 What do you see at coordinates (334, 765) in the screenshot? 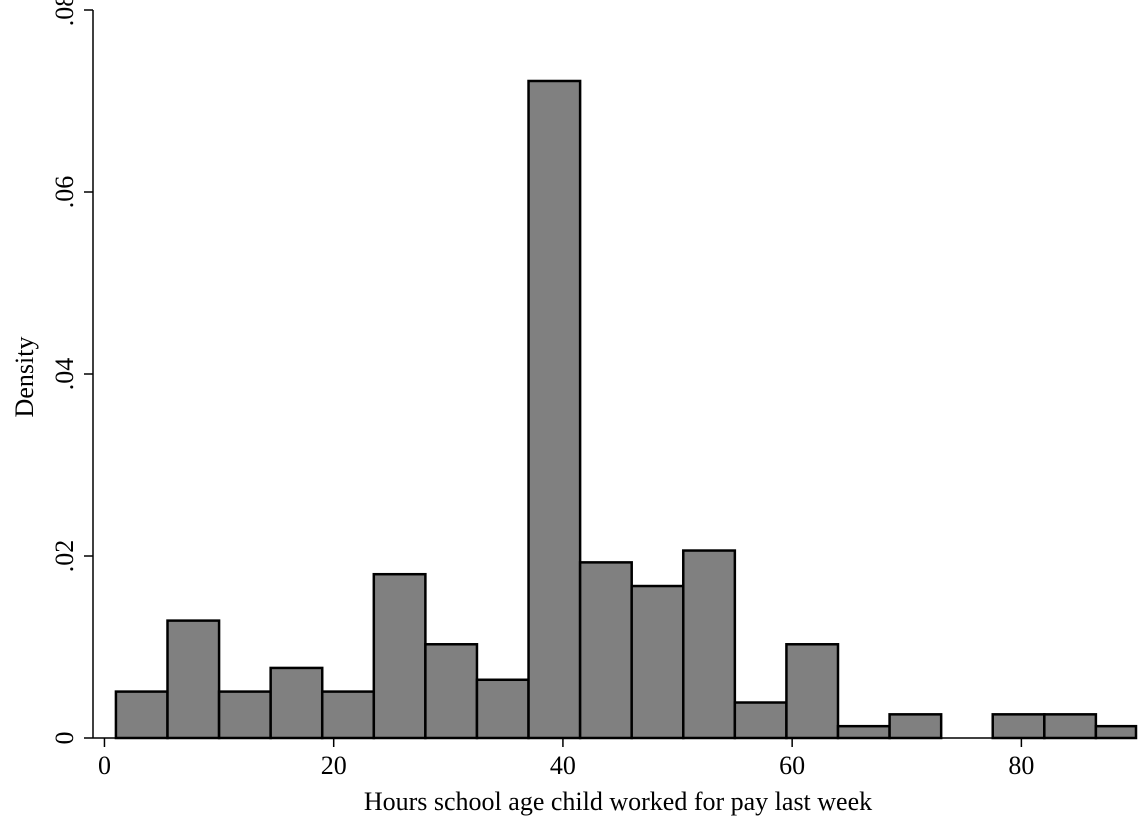
I see `x-tick-label: 20` at bounding box center [334, 765].